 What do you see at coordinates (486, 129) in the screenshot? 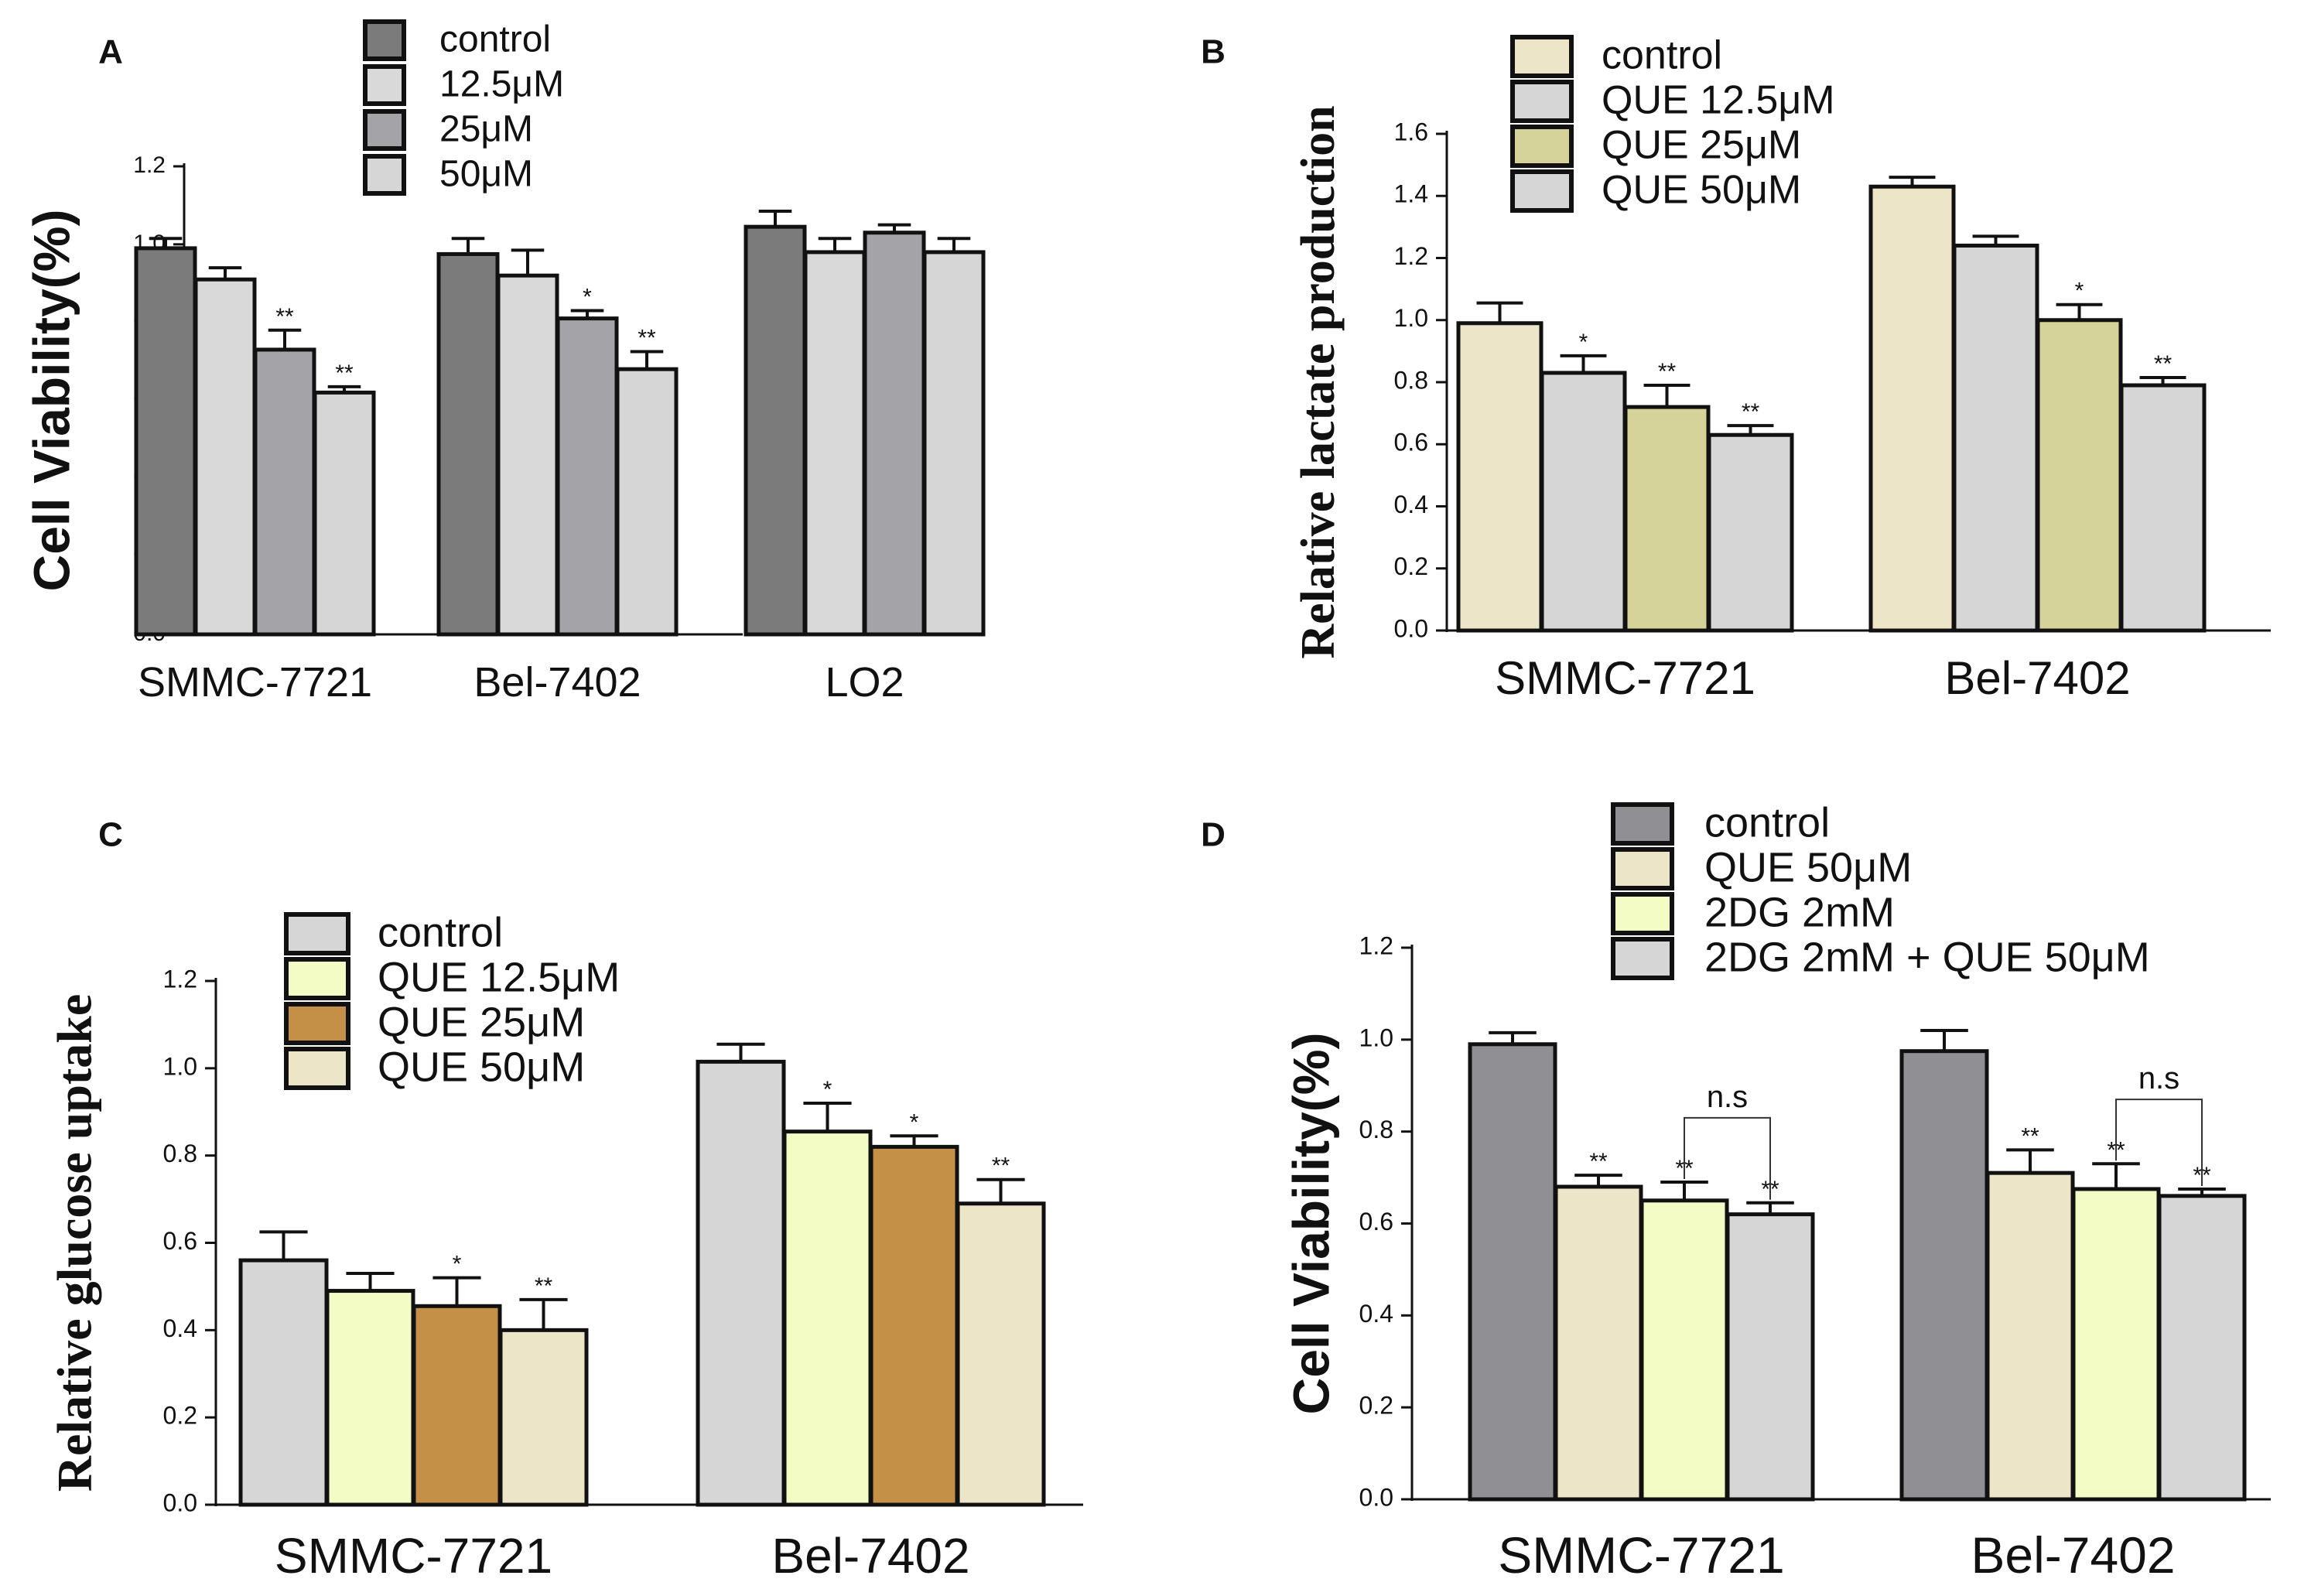
I see `legend-label: 25μM` at bounding box center [486, 129].